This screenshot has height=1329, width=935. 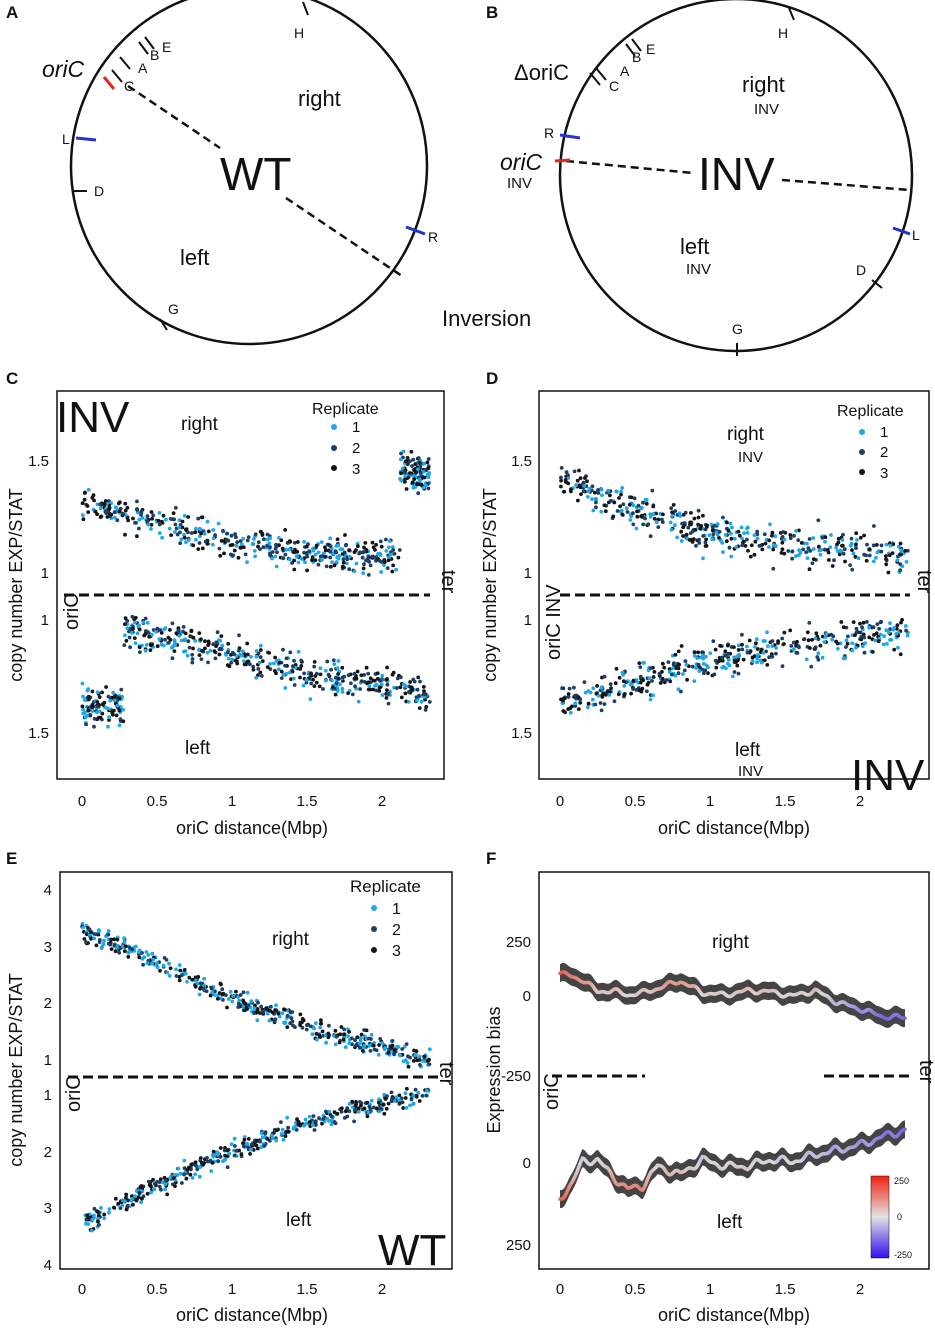 I want to click on panel-c-bottom-label: left, so click(x=198, y=748).